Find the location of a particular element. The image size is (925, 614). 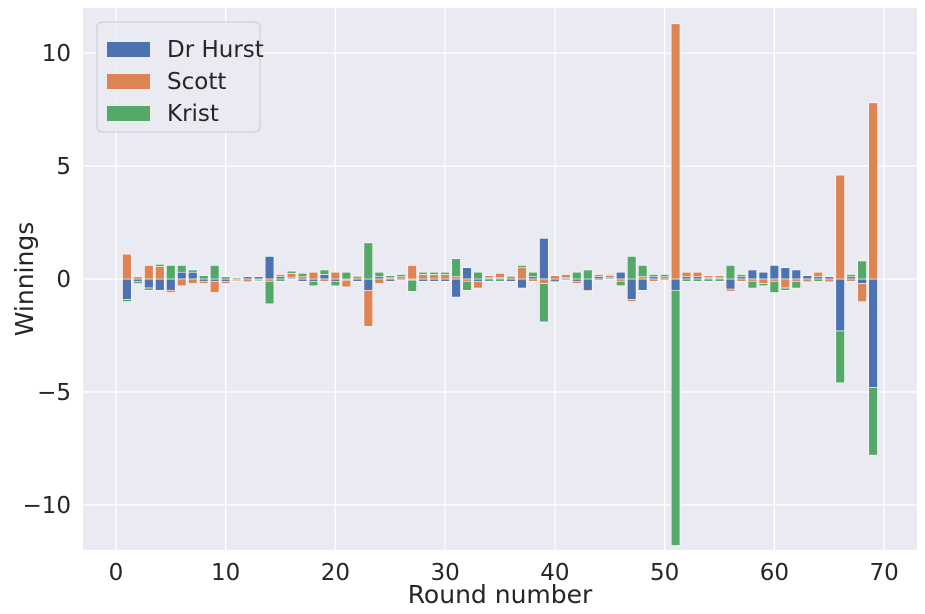

x-tick-label: 30 is located at coordinates (444, 573).